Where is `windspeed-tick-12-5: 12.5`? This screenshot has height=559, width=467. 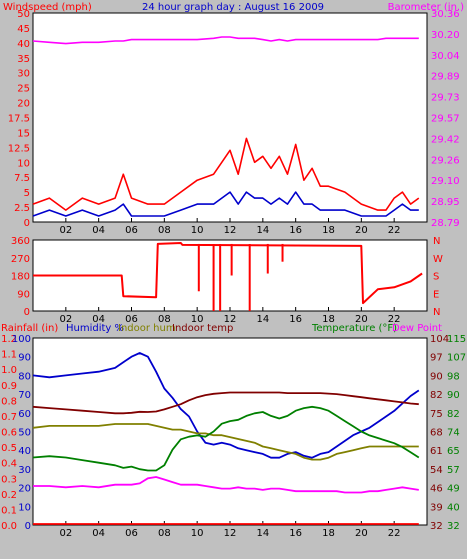 windspeed-tick-12-5: 12.5 is located at coordinates (19, 148).